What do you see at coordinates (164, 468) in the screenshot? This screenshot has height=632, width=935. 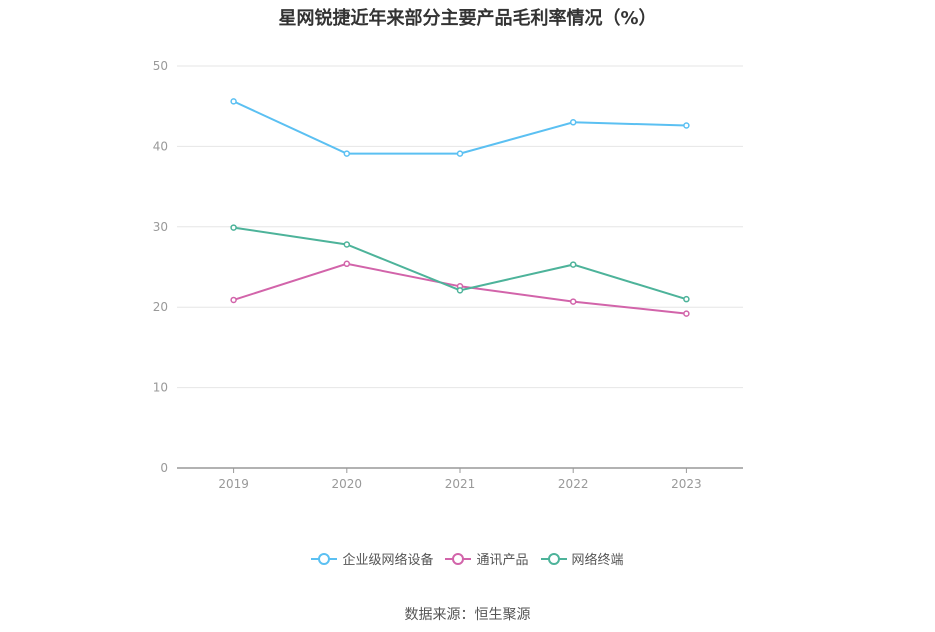 I see `y-tick-label: 0` at bounding box center [164, 468].